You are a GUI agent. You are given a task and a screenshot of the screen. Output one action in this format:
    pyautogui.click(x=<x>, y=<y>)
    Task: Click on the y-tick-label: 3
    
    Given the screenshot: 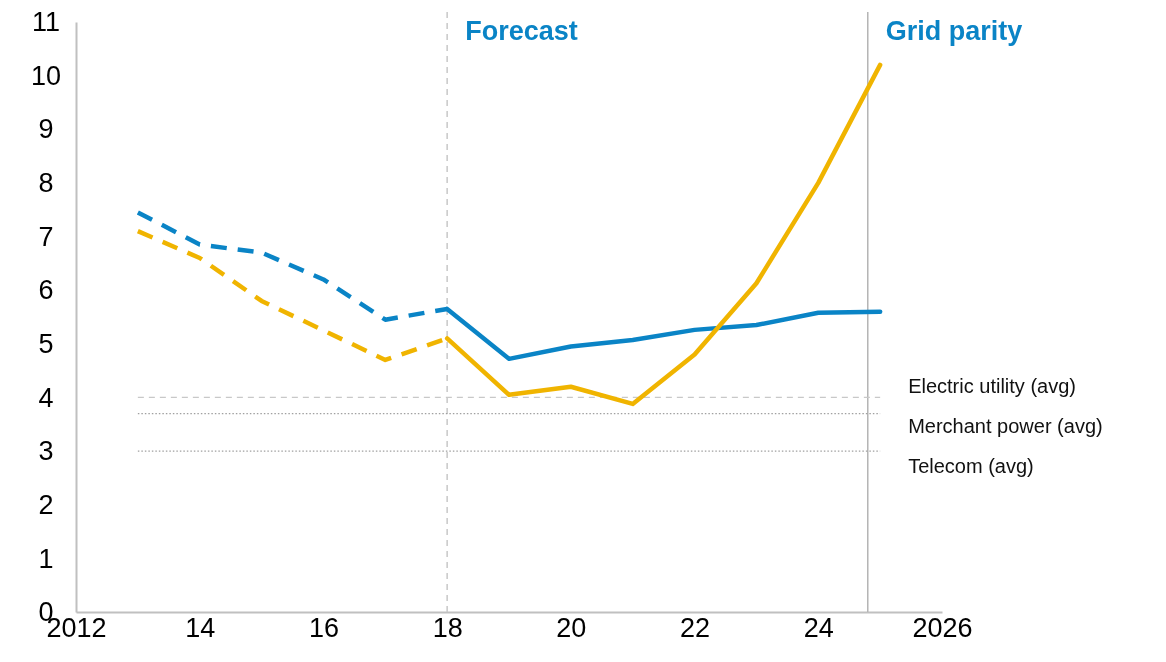 What is the action you would take?
    pyautogui.click(x=46, y=451)
    